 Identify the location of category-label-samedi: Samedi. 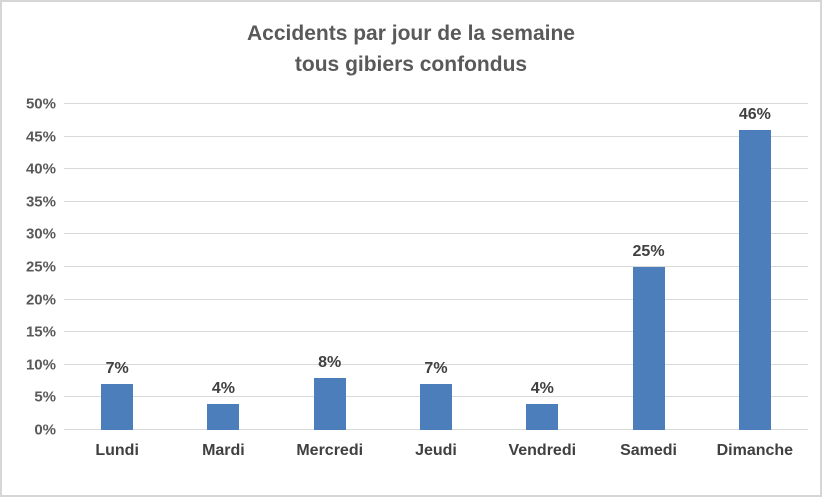
(648, 450).